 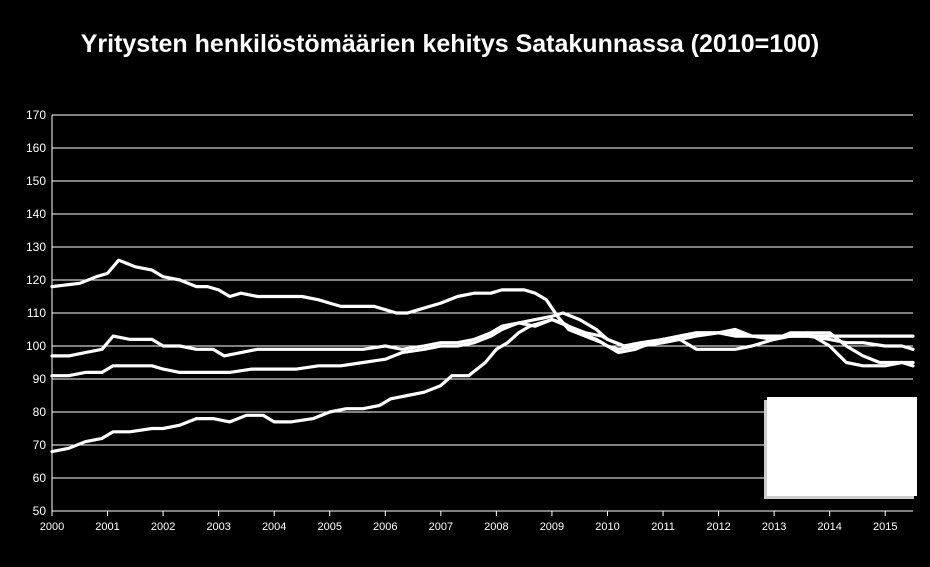 What do you see at coordinates (40, 511) in the screenshot?
I see `y-tick-label: 50` at bounding box center [40, 511].